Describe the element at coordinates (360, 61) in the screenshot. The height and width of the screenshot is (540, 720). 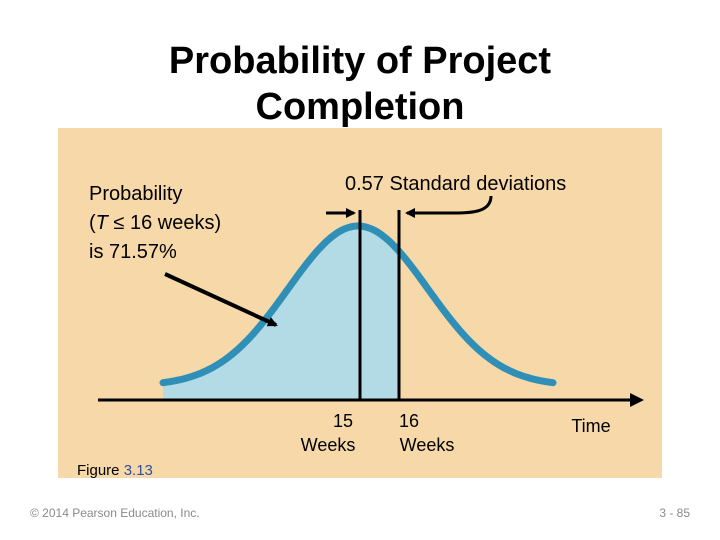
I see `slide-title-line1: Probability of Project` at that location.